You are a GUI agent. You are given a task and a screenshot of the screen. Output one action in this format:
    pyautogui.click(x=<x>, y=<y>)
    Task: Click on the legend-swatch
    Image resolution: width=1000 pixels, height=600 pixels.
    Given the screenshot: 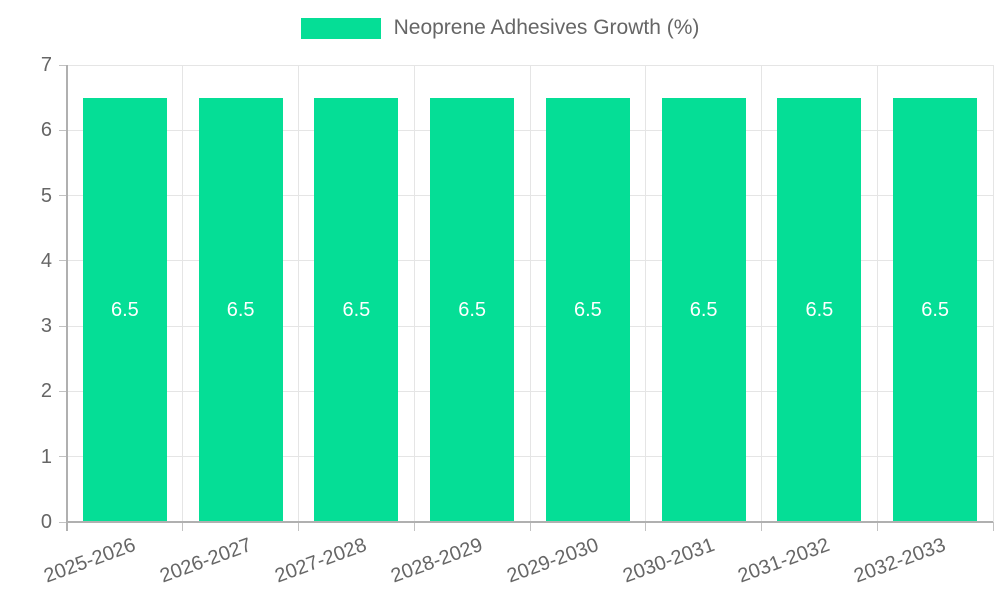 What is the action you would take?
    pyautogui.click(x=340, y=28)
    